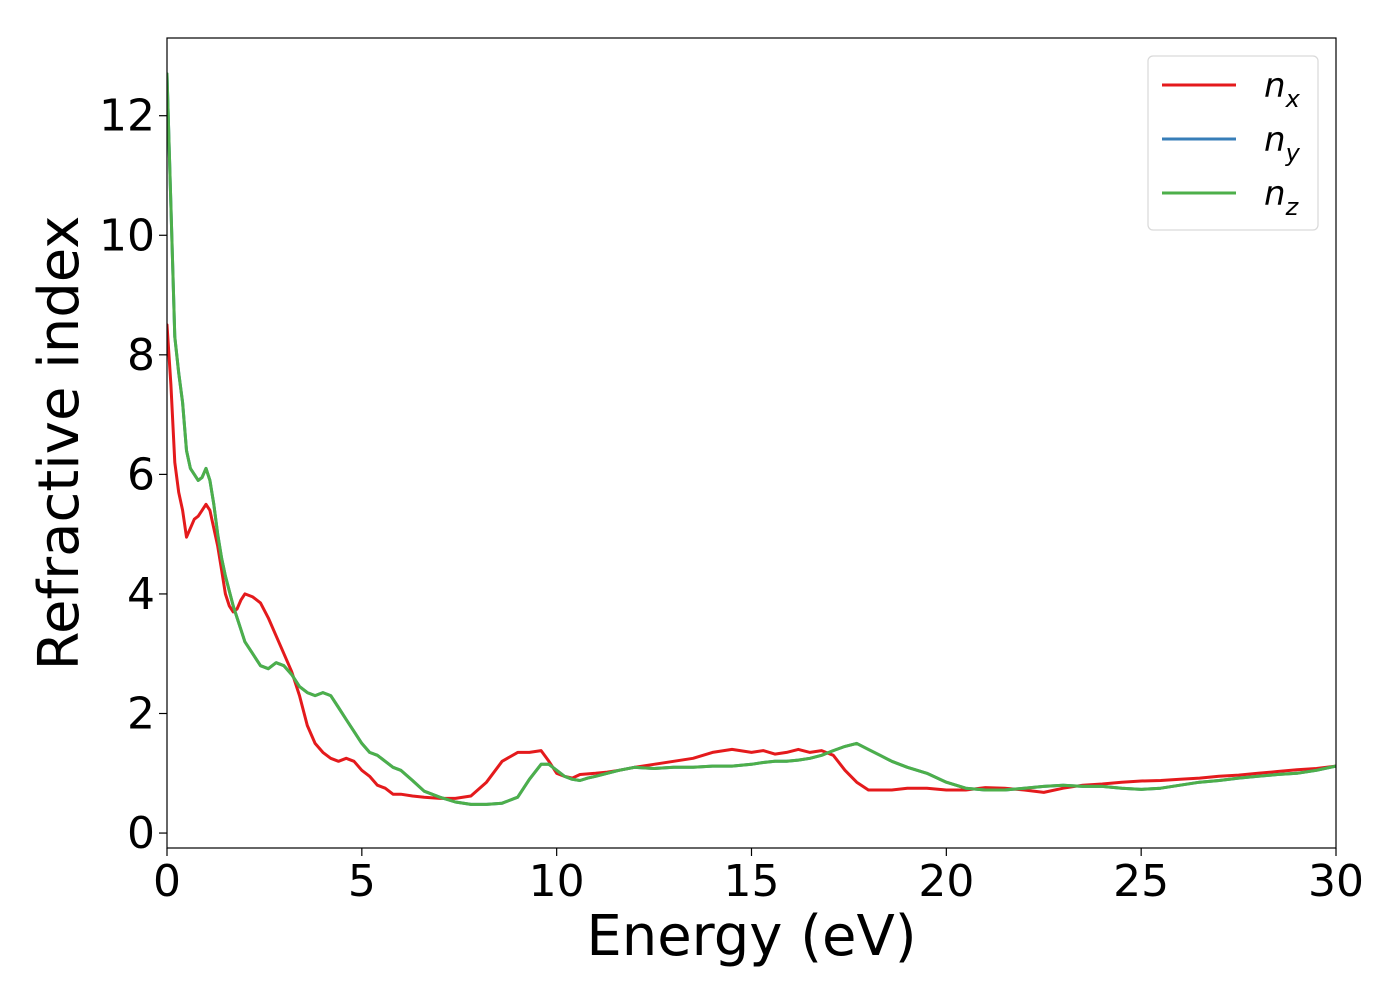  Describe the element at coordinates (1336, 881) in the screenshot. I see `x-tick-label: 30` at that location.